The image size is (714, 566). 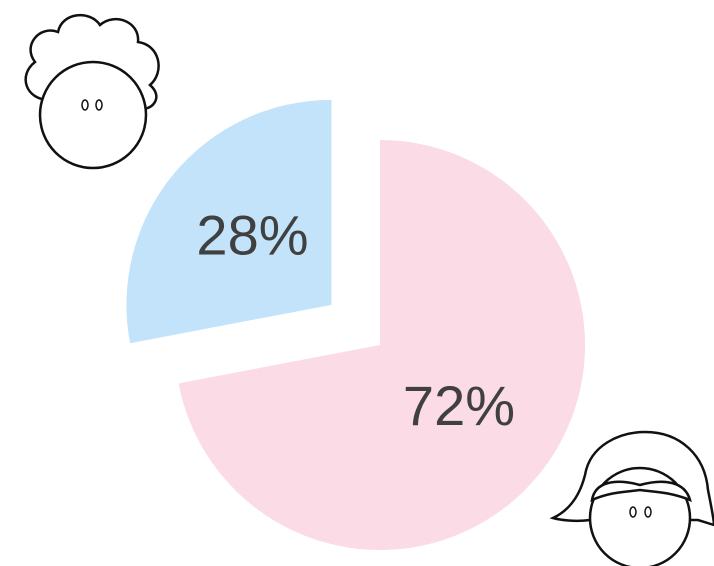 What do you see at coordinates (92, 91) in the screenshot?
I see `man-icon` at bounding box center [92, 91].